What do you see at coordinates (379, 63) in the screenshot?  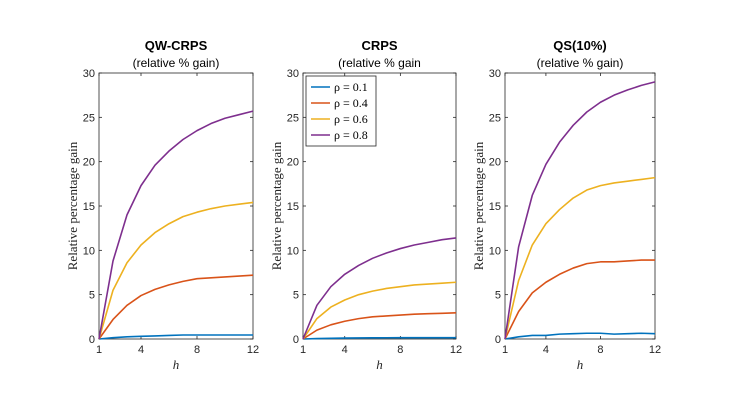 I see `chart-subtitle: (relative % gain` at bounding box center [379, 63].